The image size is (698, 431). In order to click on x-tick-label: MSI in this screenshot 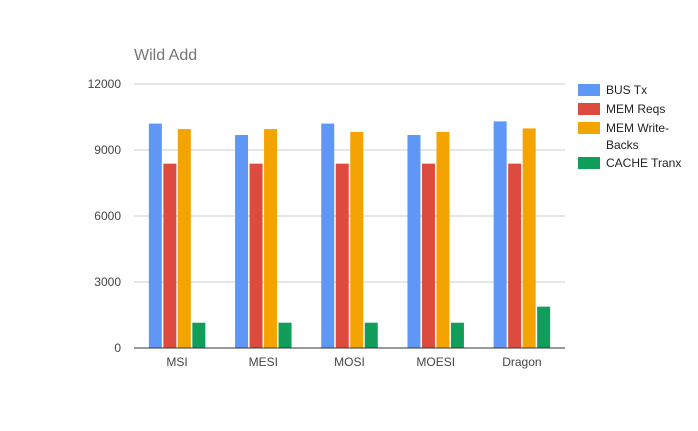, I will do `click(176, 362)`.